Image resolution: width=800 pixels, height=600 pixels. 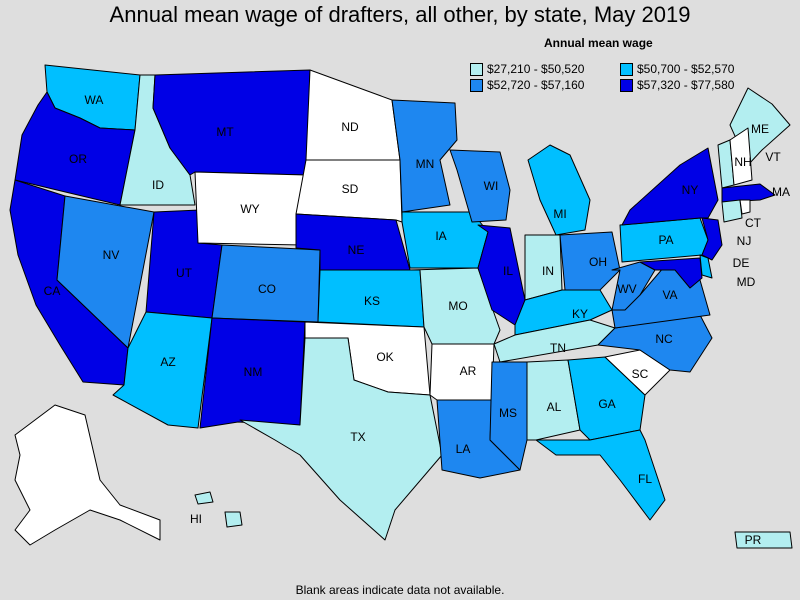 I want to click on legend-title: Annual mean wage, so click(x=598, y=43).